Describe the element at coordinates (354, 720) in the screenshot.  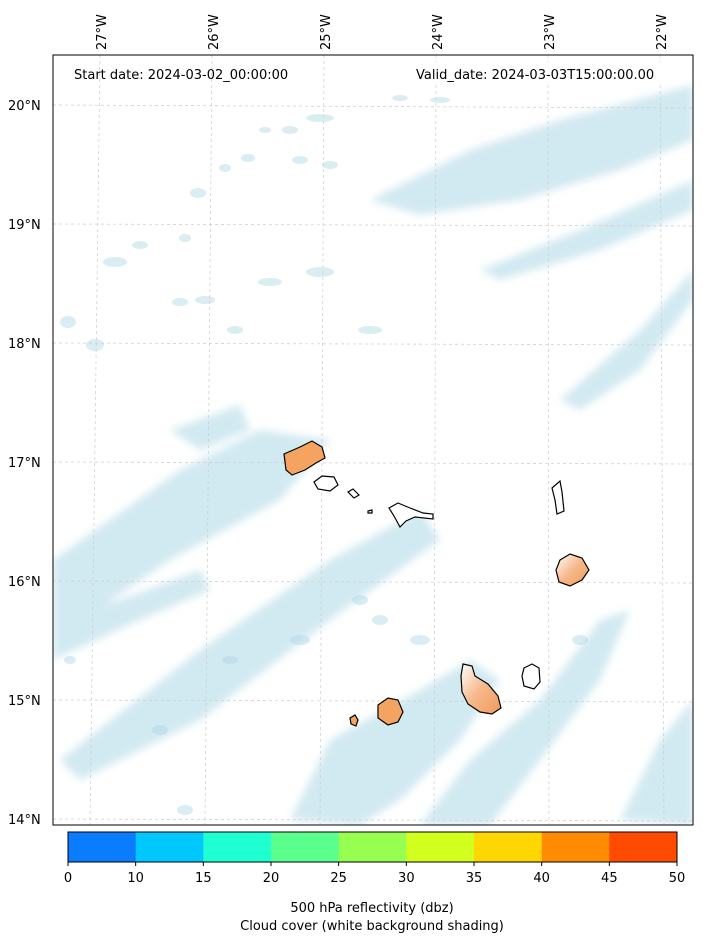
I see `island-brava` at that location.